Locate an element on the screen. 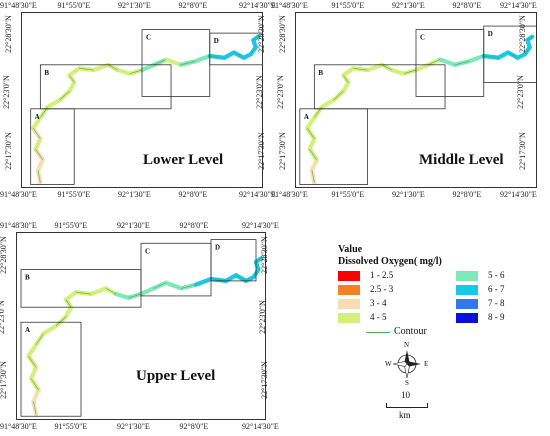 Image resolution: width=550 pixels, height=436 pixels. compass-w: W is located at coordinates (388, 364).